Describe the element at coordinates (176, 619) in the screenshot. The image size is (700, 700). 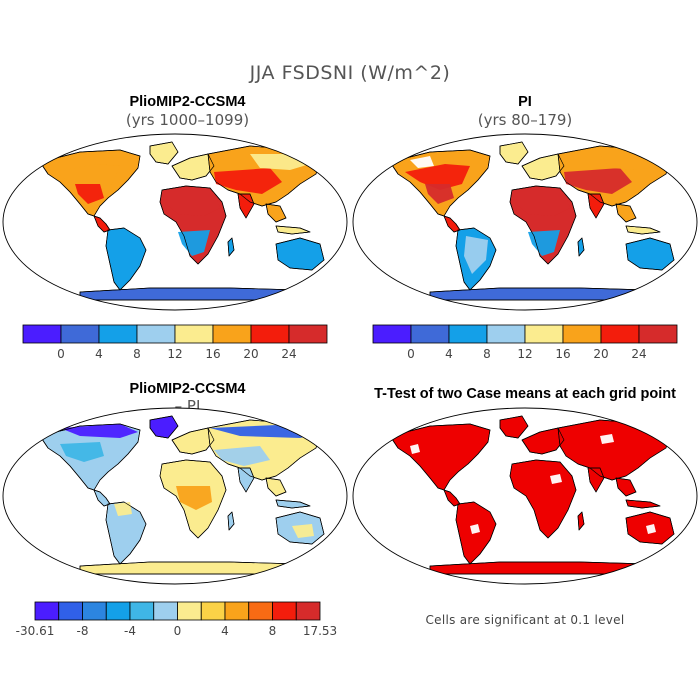
I see `colorbar-diff: -30.61 -8 -4 0 4 8 17.53` at that location.